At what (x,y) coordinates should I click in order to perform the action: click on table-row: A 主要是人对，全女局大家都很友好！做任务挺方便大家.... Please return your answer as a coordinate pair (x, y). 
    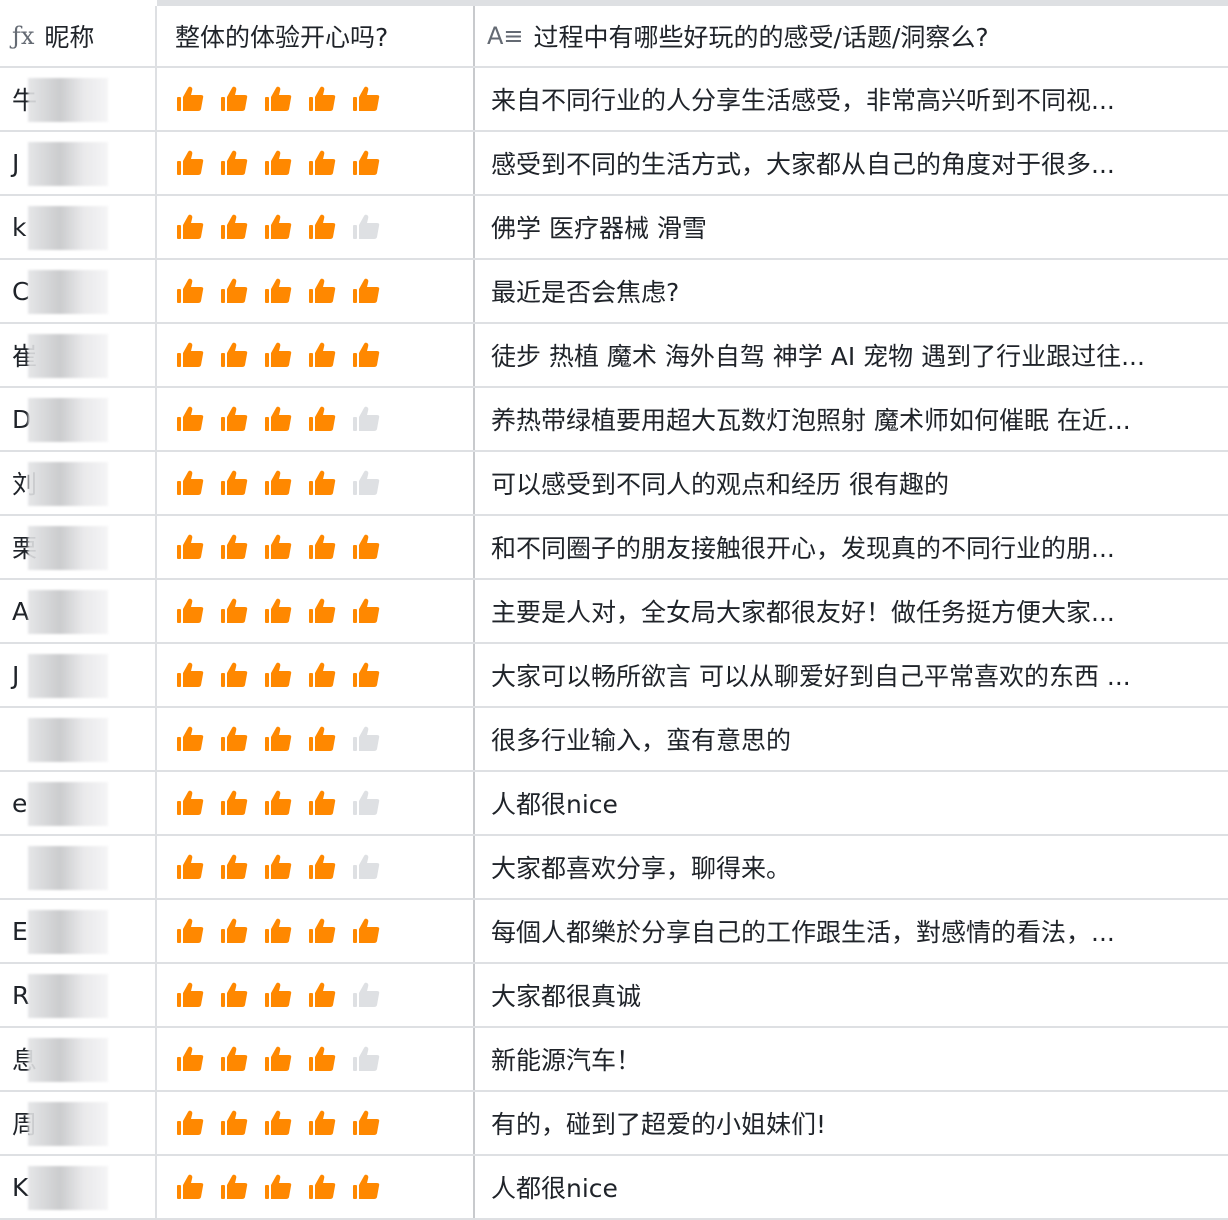
    Looking at the image, I should click on (614, 612).